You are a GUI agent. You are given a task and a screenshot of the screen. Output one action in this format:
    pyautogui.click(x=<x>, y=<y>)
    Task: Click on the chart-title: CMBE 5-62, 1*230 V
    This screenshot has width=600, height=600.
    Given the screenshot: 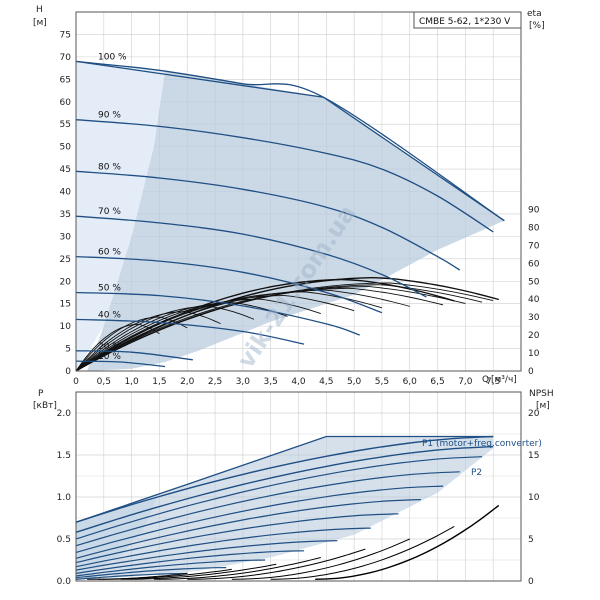 What is the action you would take?
    pyautogui.click(x=465, y=22)
    